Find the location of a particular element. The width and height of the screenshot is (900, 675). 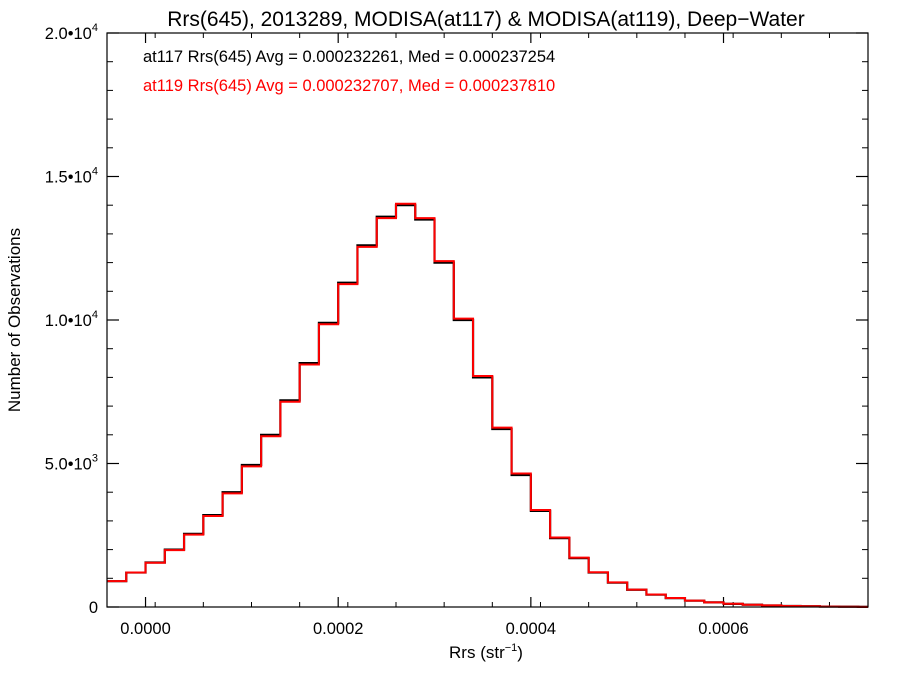

y-tick-label-3: 1.5•104 is located at coordinates (71, 176).